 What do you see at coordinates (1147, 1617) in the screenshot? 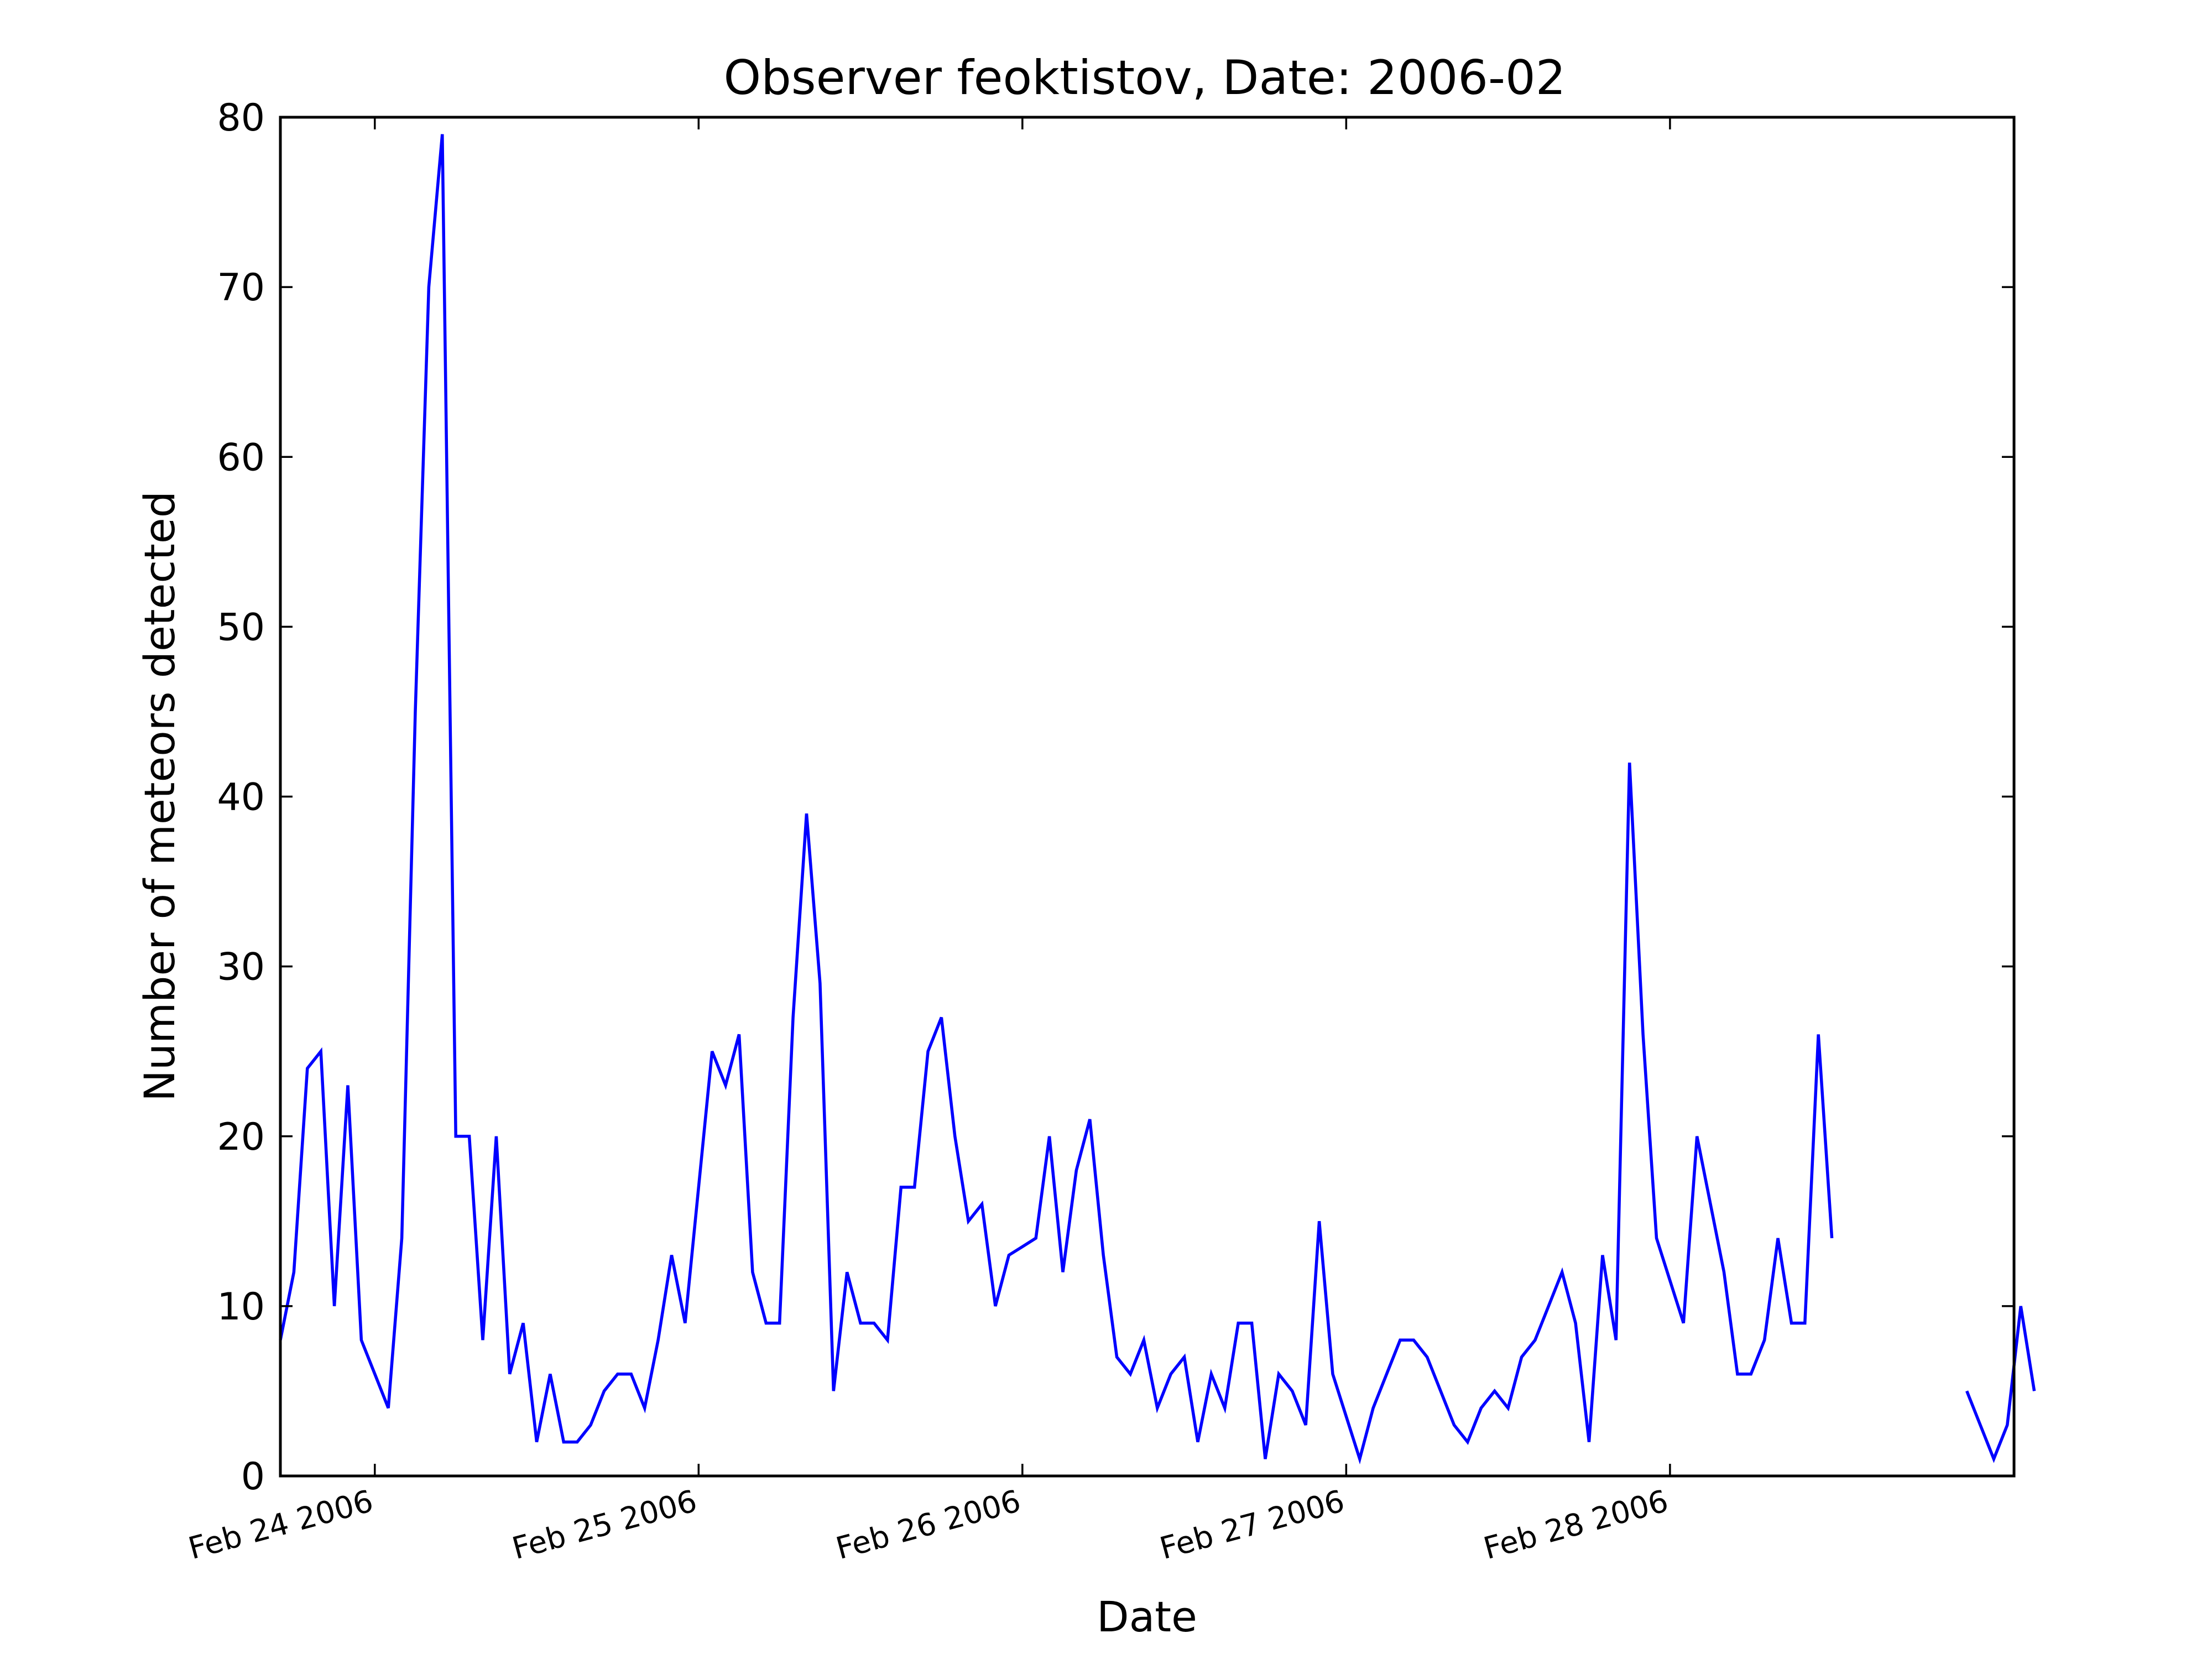
I see `x-axis-label: Date` at bounding box center [1147, 1617].